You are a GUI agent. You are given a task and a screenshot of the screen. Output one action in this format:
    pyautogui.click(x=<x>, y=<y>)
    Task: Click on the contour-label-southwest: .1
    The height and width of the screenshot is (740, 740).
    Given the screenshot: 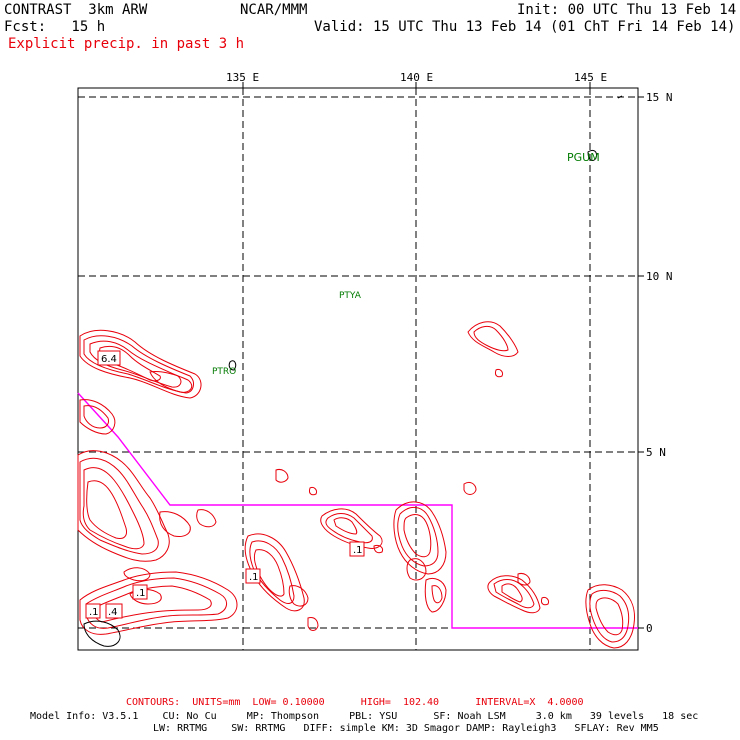 What is the action you would take?
    pyautogui.click(x=141, y=593)
    